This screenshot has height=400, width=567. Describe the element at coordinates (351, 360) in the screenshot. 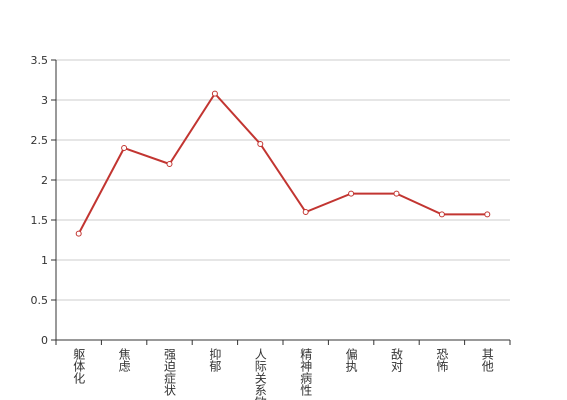

I see `x-tick-label: 偏执` at that location.